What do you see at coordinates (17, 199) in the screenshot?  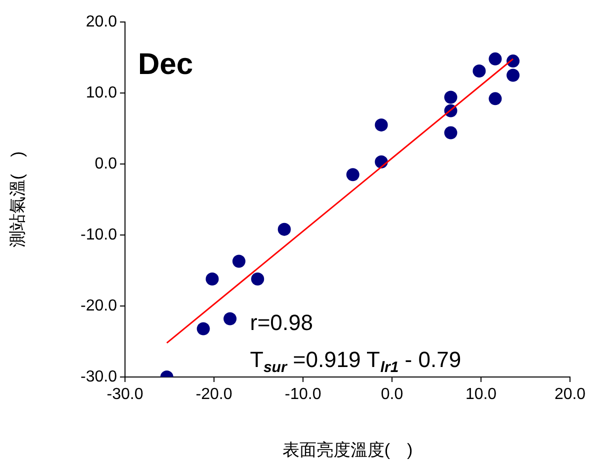 I see `y-axis-title: 測站氣溫( )` at bounding box center [17, 199].